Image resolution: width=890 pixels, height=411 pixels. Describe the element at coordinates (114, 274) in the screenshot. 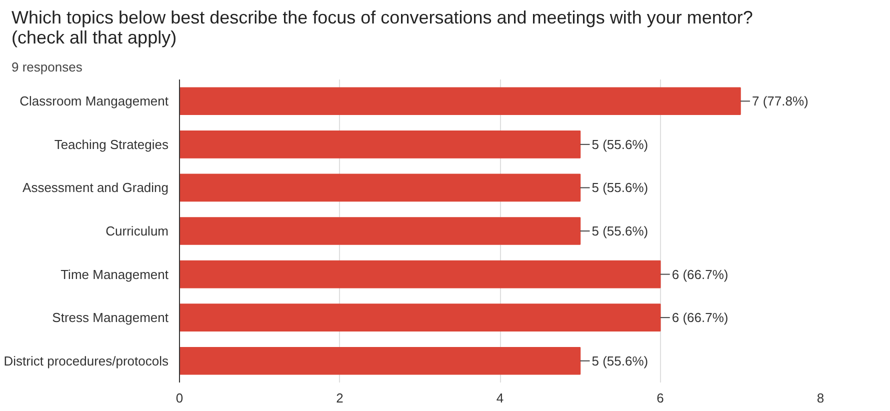

I see `y-tick-label: Time Management` at that location.